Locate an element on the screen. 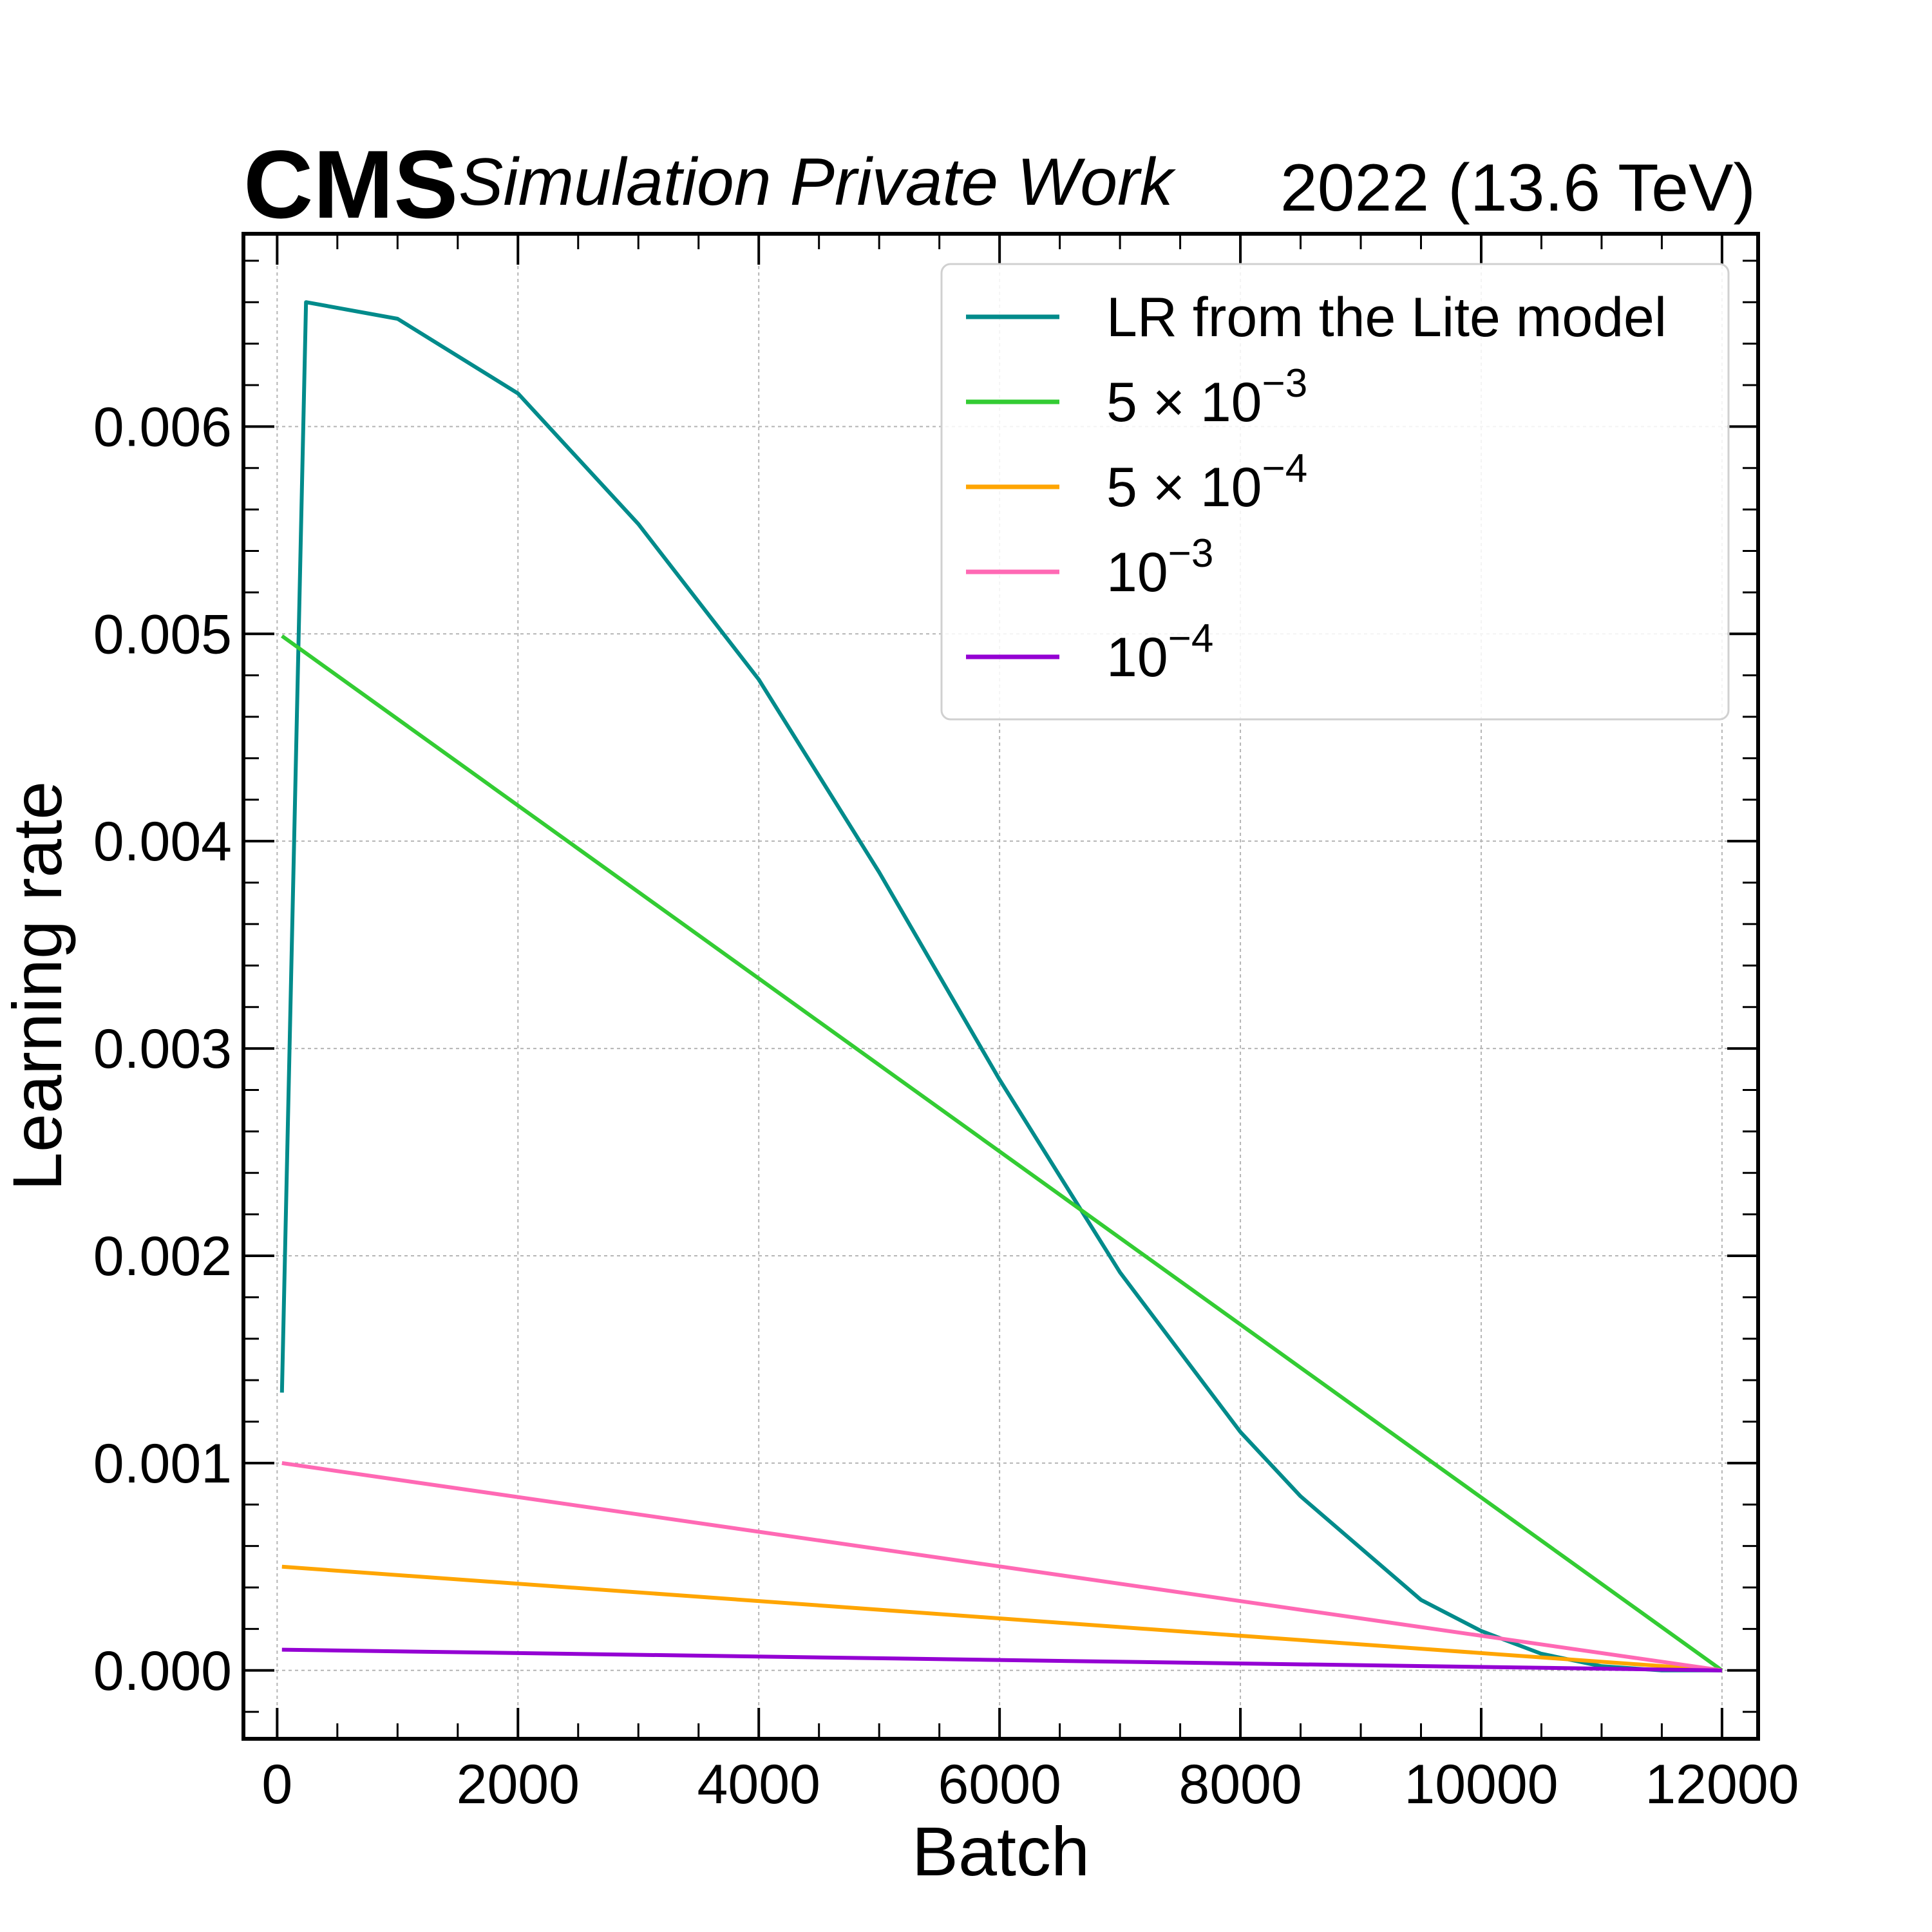 This screenshot has width=1932, height=1932. y-tick-labels: 0.000 0.001 0.002 0.003 0.004 0.005 0.006 is located at coordinates (163, 1048).